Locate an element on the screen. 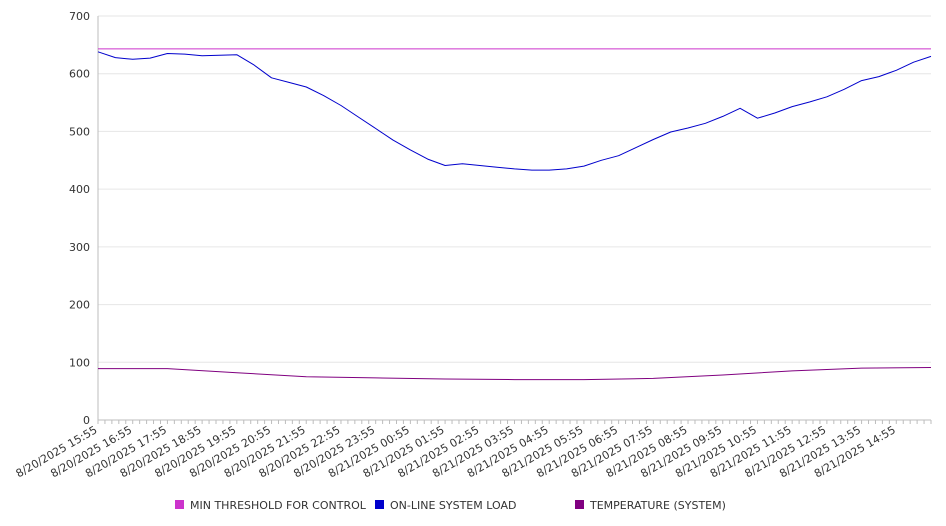 The height and width of the screenshot is (526, 946). legend-item: ON-LINE SYSTEM LOAD is located at coordinates (445, 505).